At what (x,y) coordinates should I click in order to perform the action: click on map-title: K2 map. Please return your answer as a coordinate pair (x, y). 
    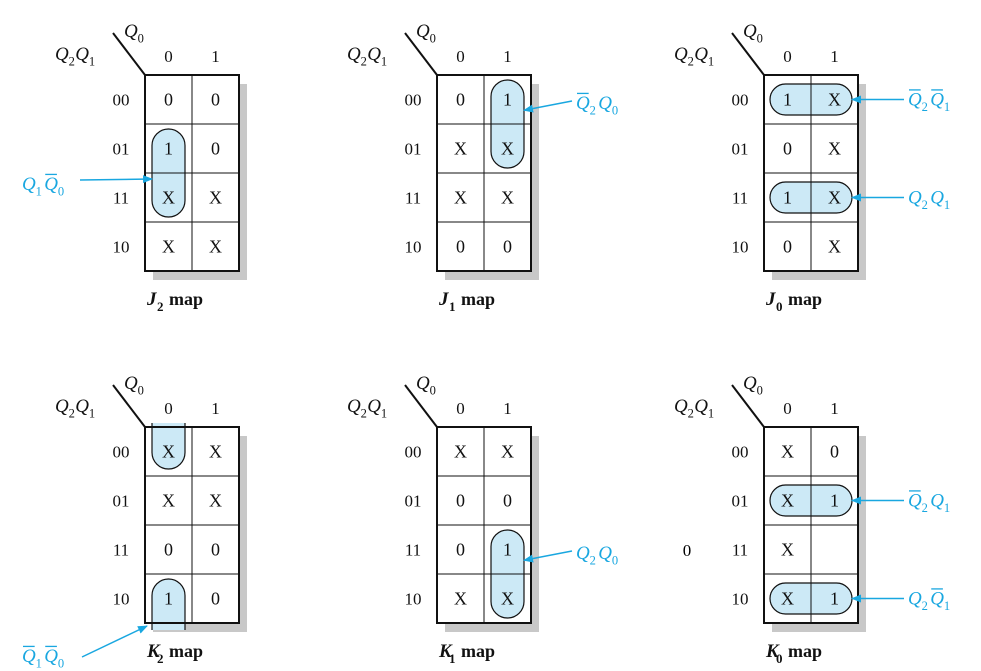
    Looking at the image, I should click on (174, 653).